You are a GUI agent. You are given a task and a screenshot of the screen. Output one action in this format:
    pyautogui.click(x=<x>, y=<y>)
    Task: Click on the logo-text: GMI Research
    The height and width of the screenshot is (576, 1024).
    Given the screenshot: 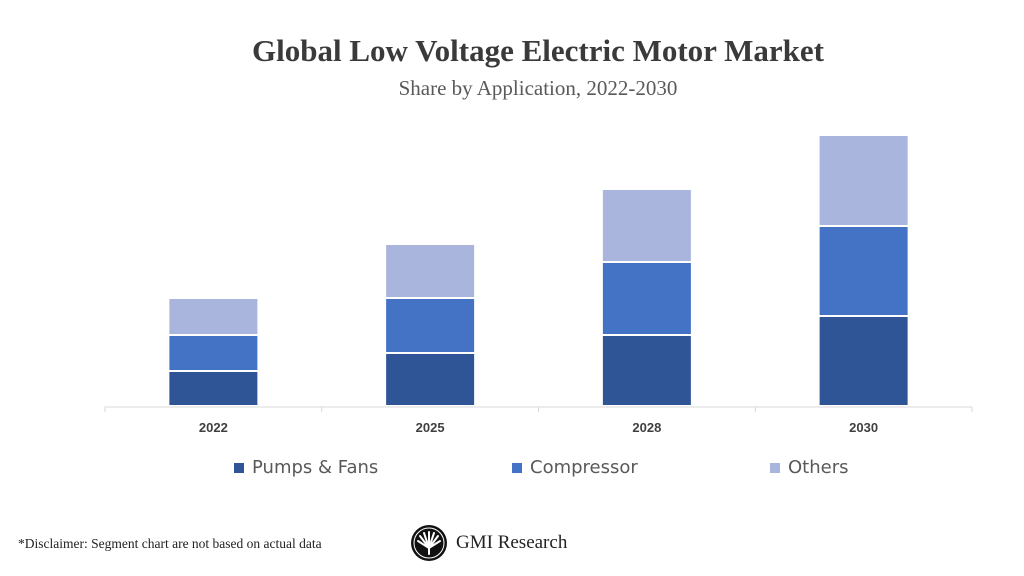 What is the action you would take?
    pyautogui.click(x=512, y=542)
    